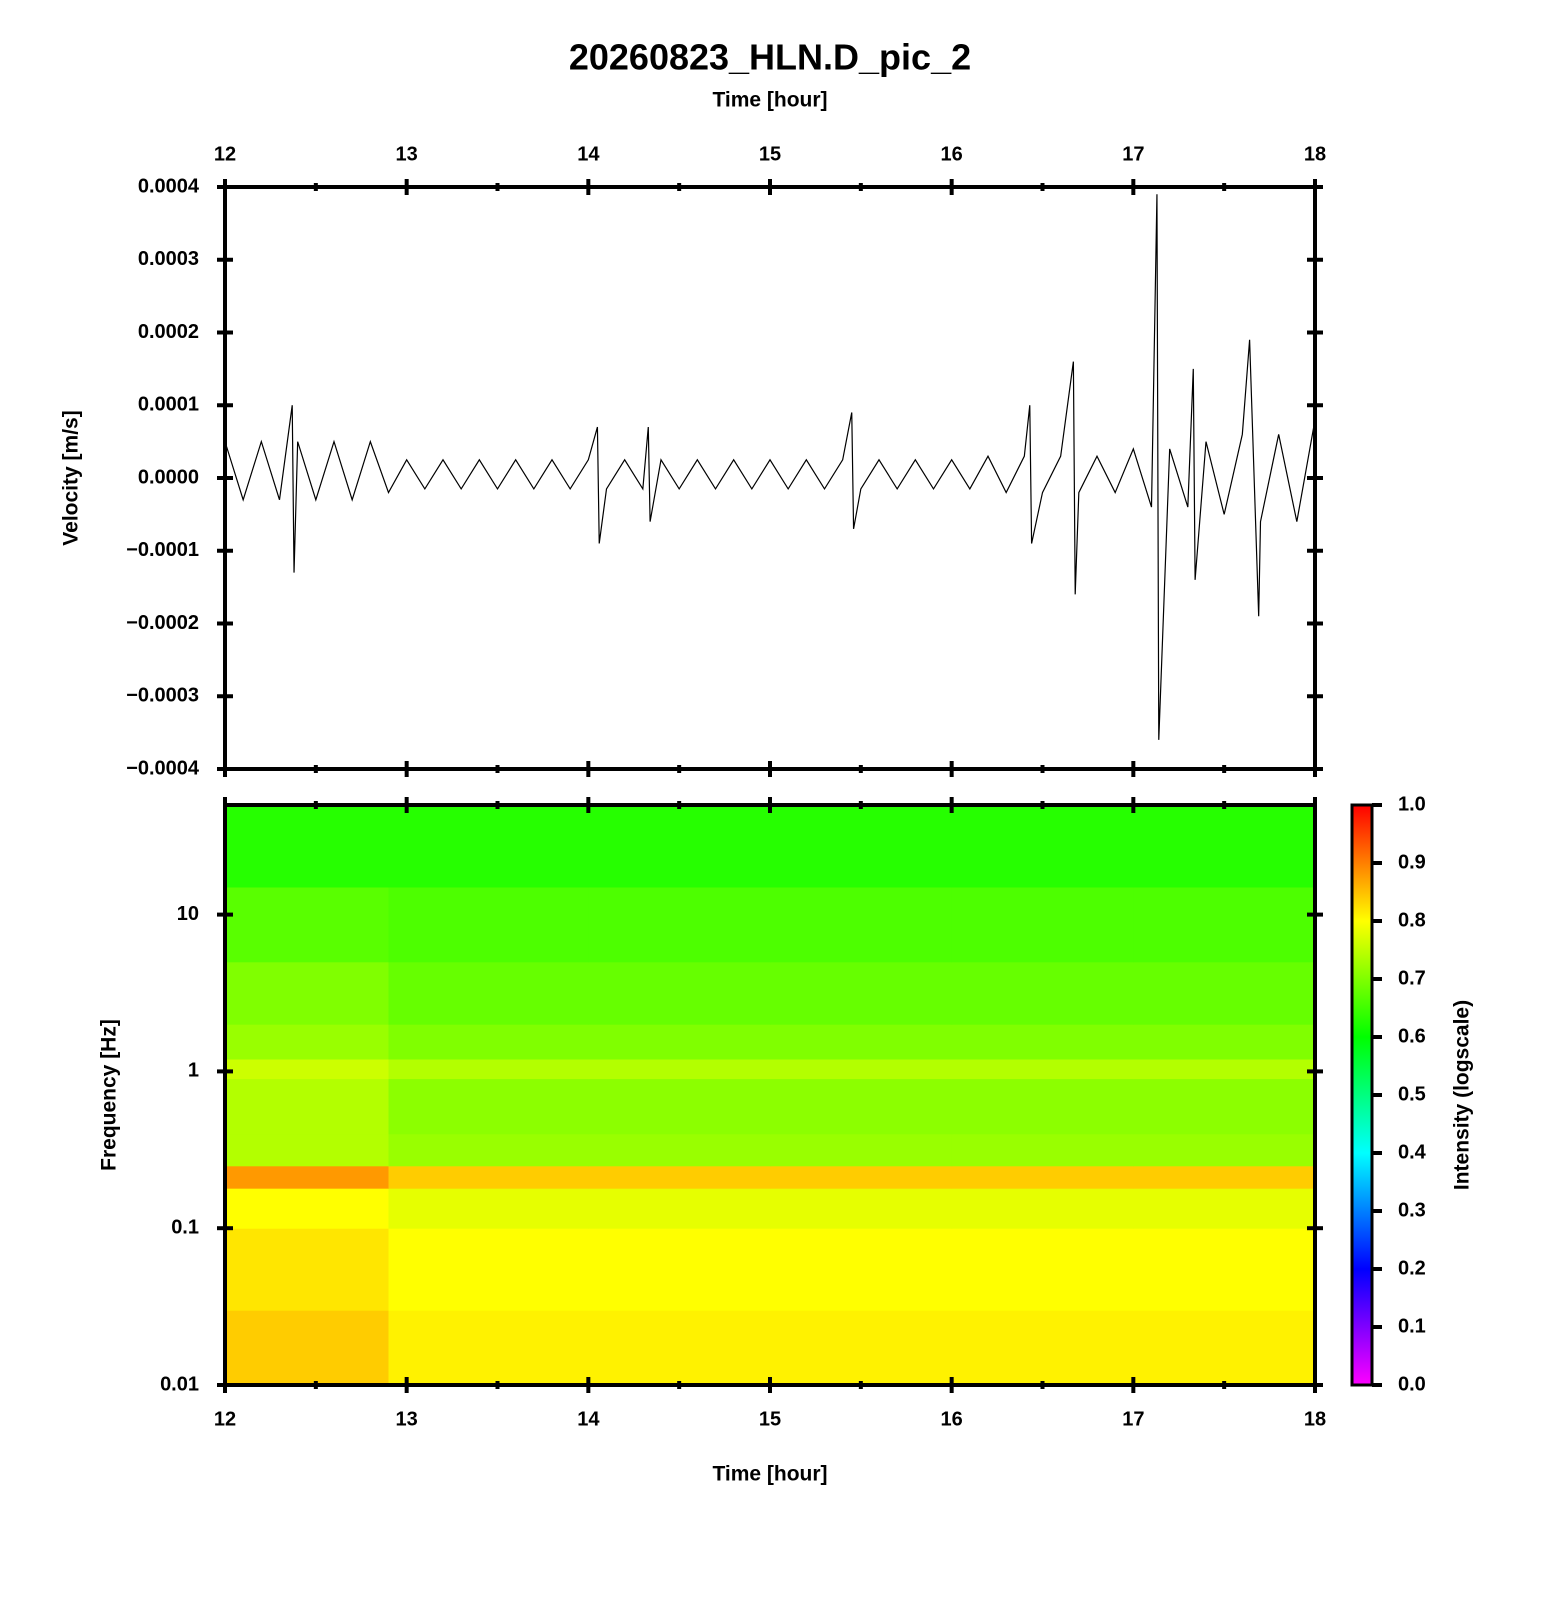 Image resolution: width=1556 pixels, height=1600 pixels. I want to click on y-tick-label: 10, so click(188, 914).